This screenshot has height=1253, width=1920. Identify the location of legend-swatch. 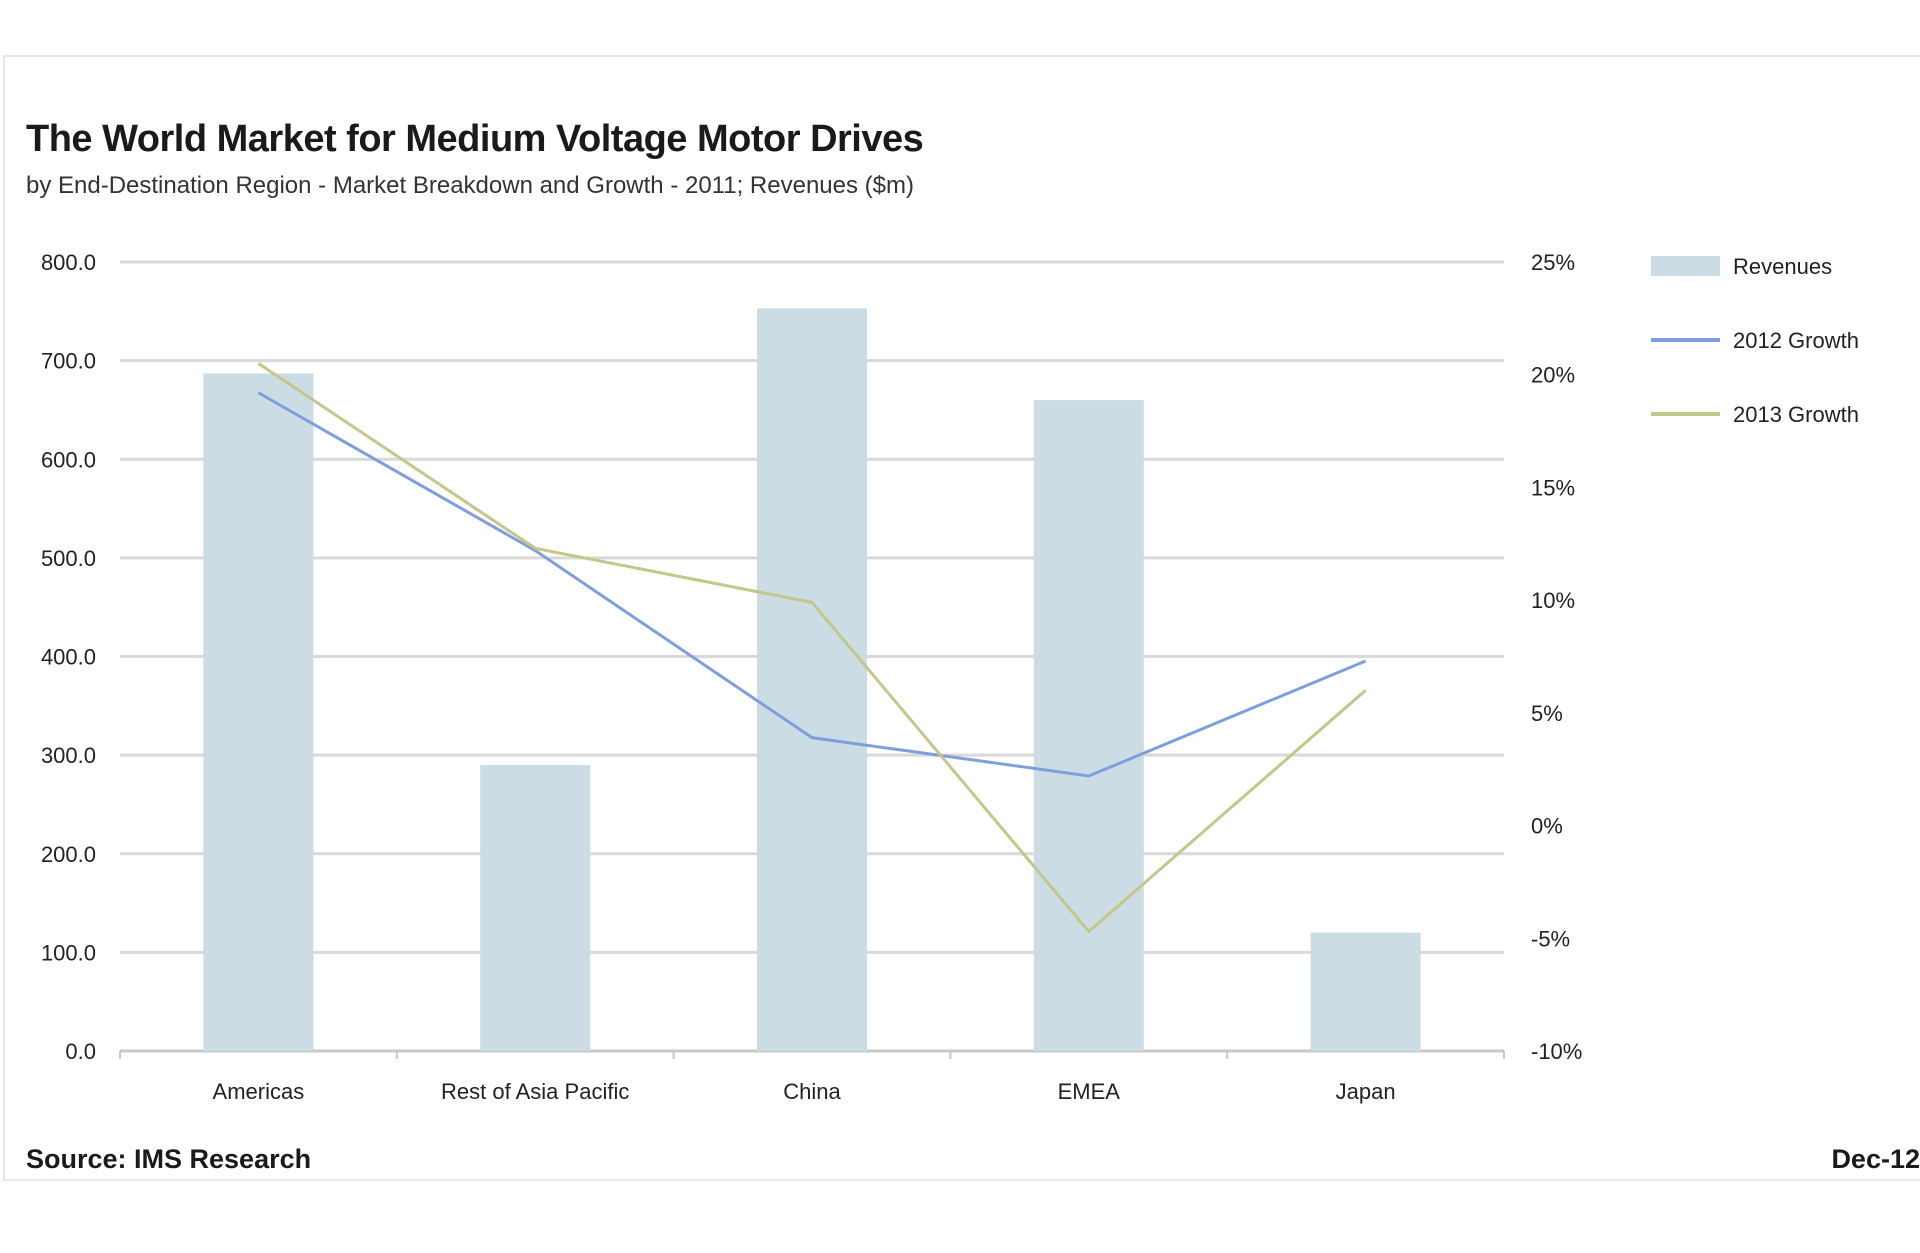
(1685, 266).